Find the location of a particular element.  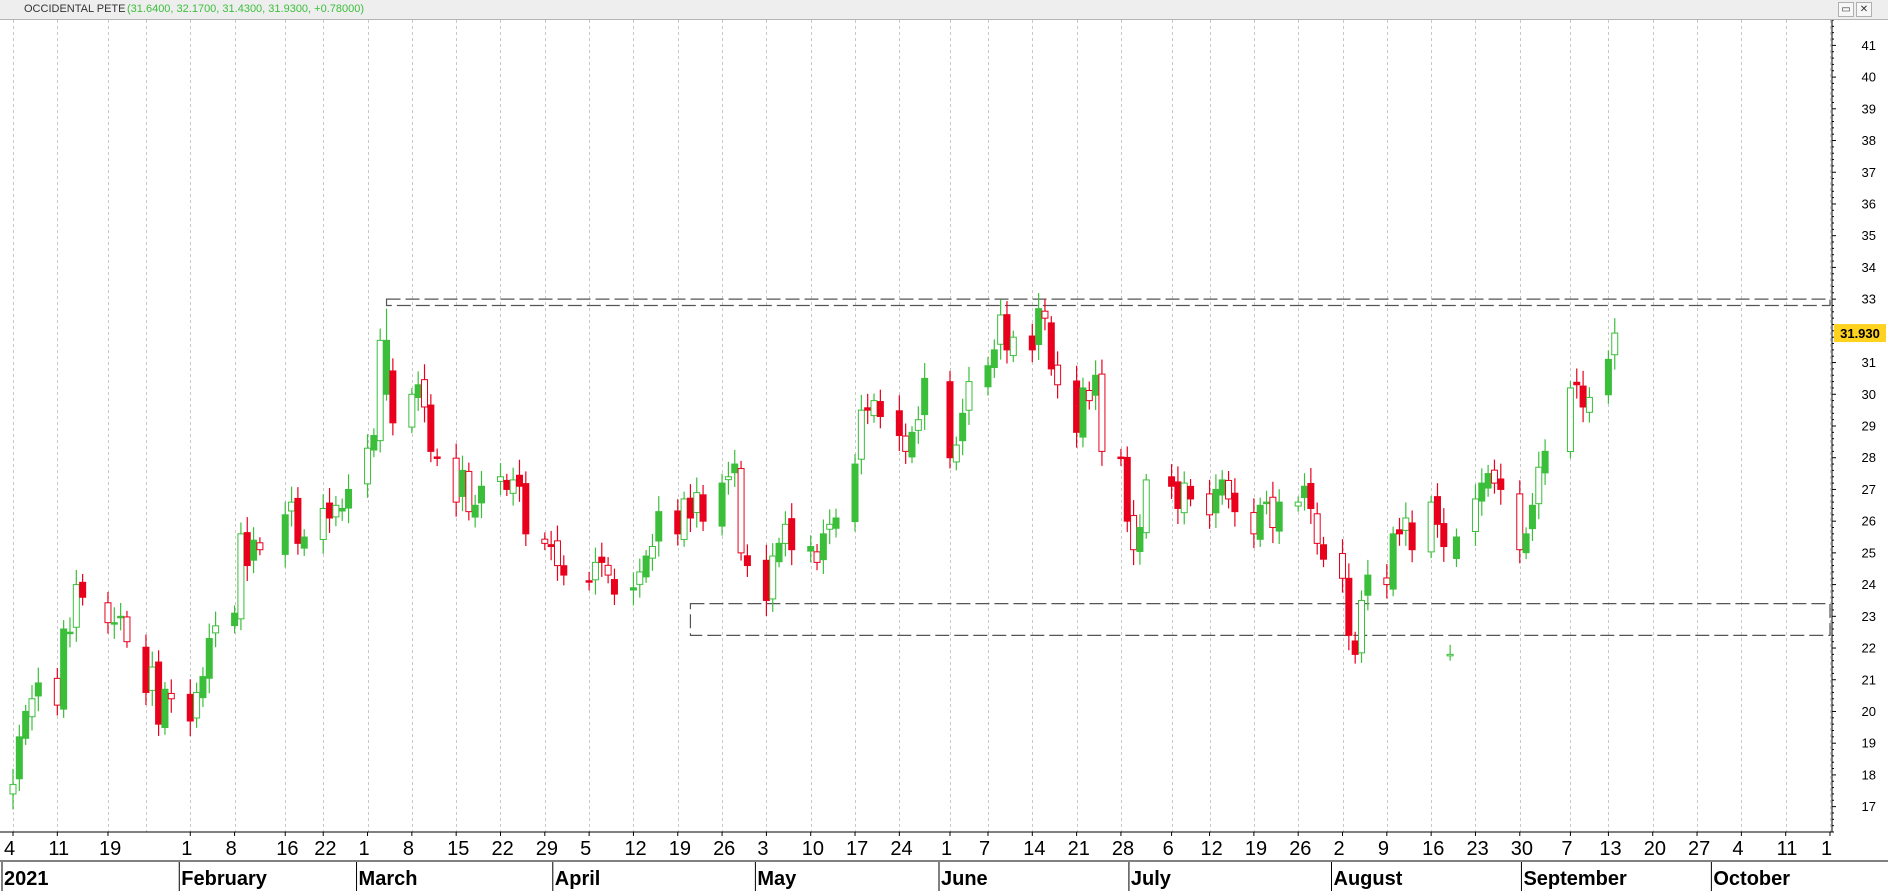

y-tick-label: 40 is located at coordinates (1869, 77).